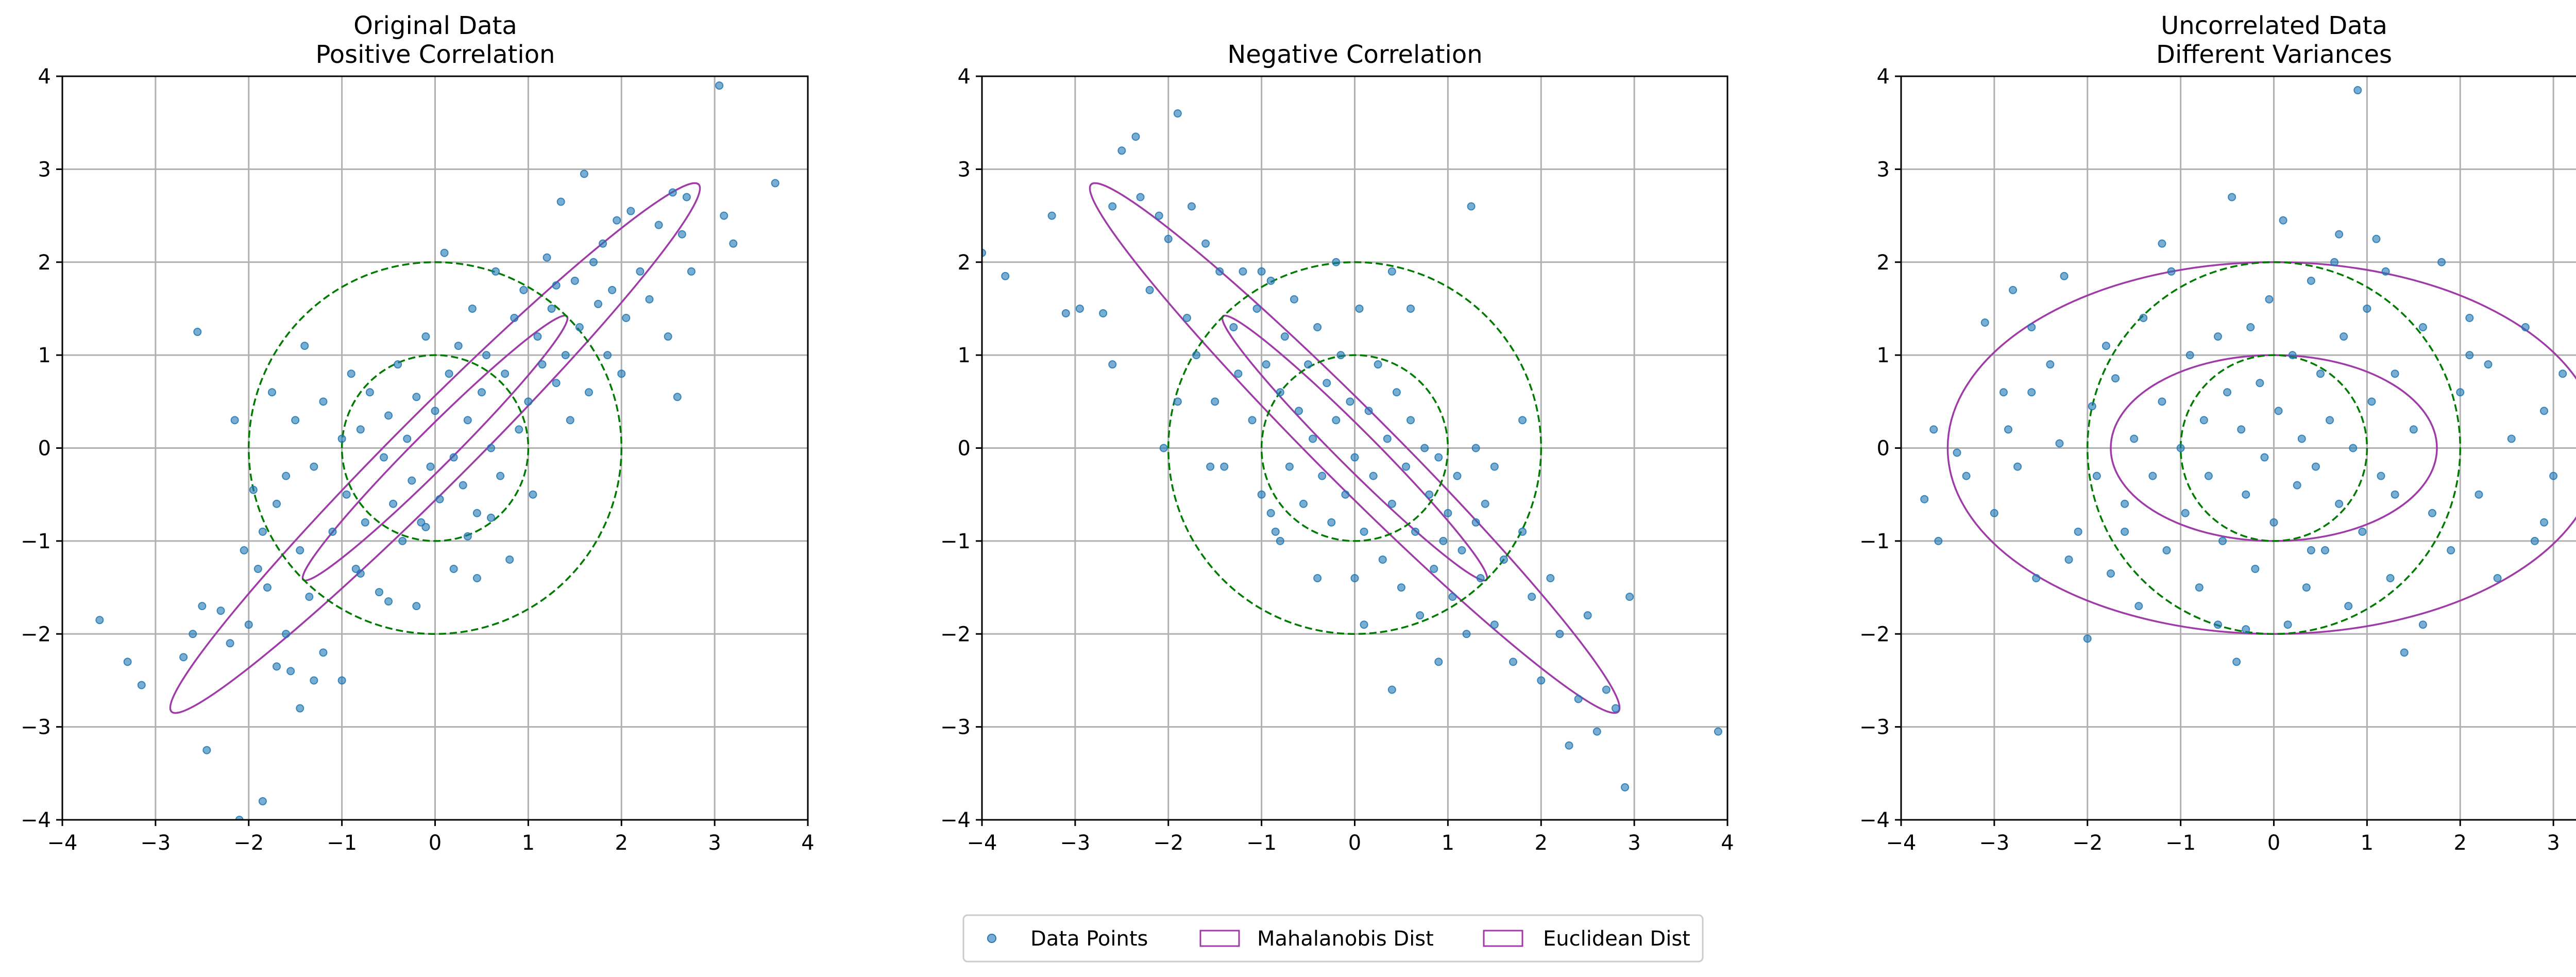  Describe the element at coordinates (1168, 843) in the screenshot. I see `panel-2-xtick-label: −2` at that location.